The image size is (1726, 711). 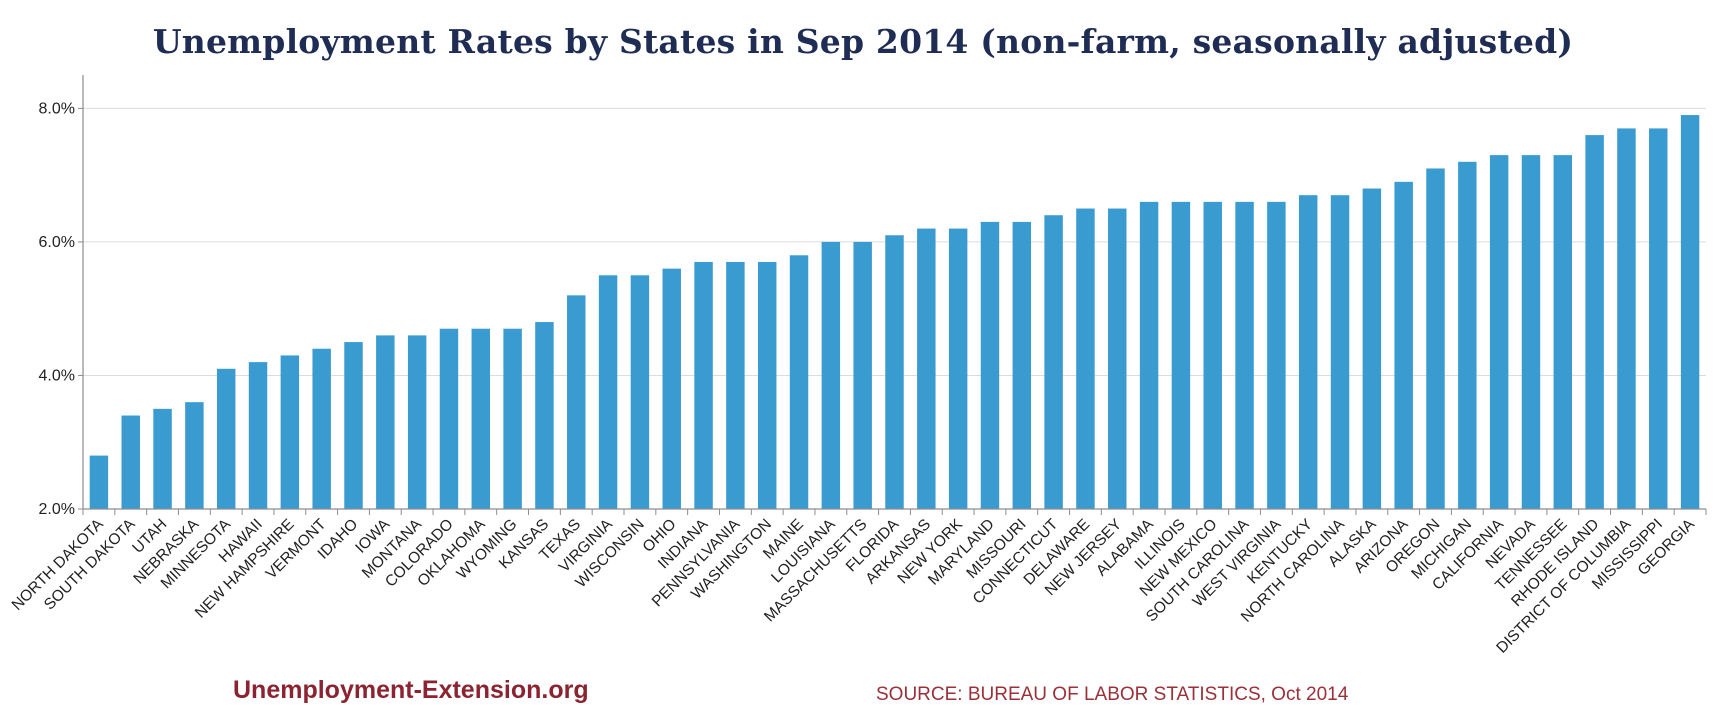 I want to click on brand-watermark: Unemployment-Extension.org, so click(x=411, y=690).